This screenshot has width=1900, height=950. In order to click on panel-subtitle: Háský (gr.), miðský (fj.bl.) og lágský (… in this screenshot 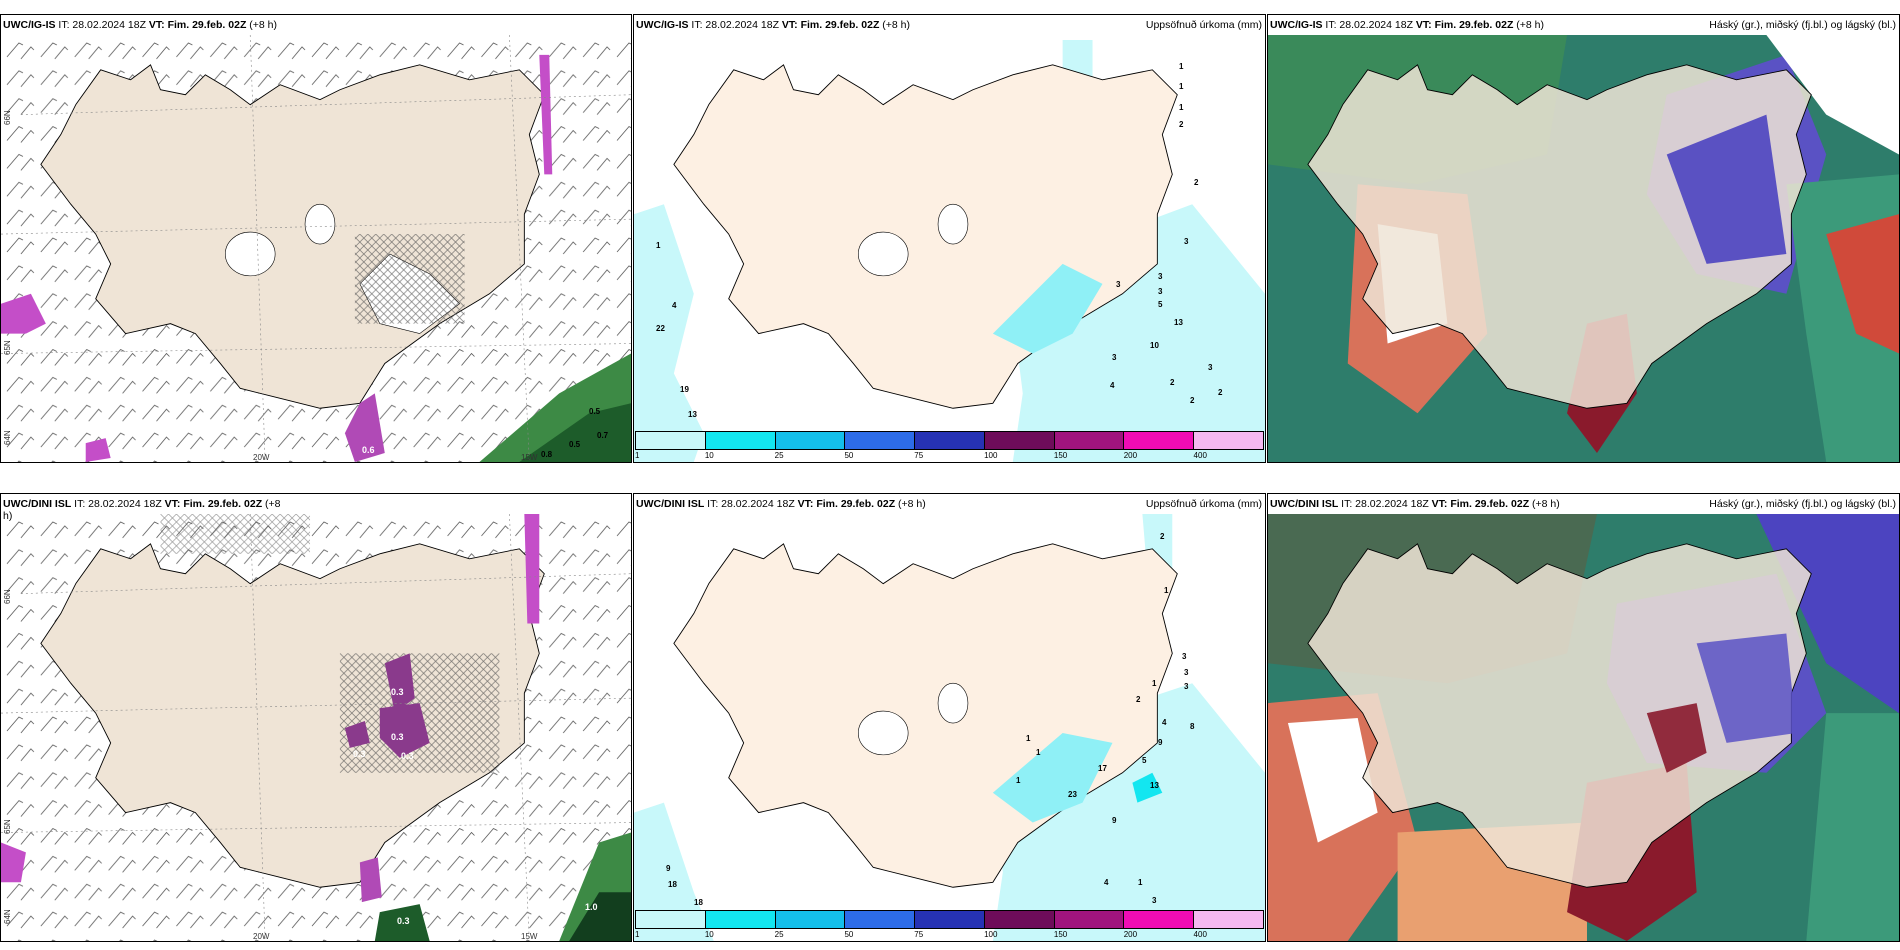, I will do `click(1802, 504)`.